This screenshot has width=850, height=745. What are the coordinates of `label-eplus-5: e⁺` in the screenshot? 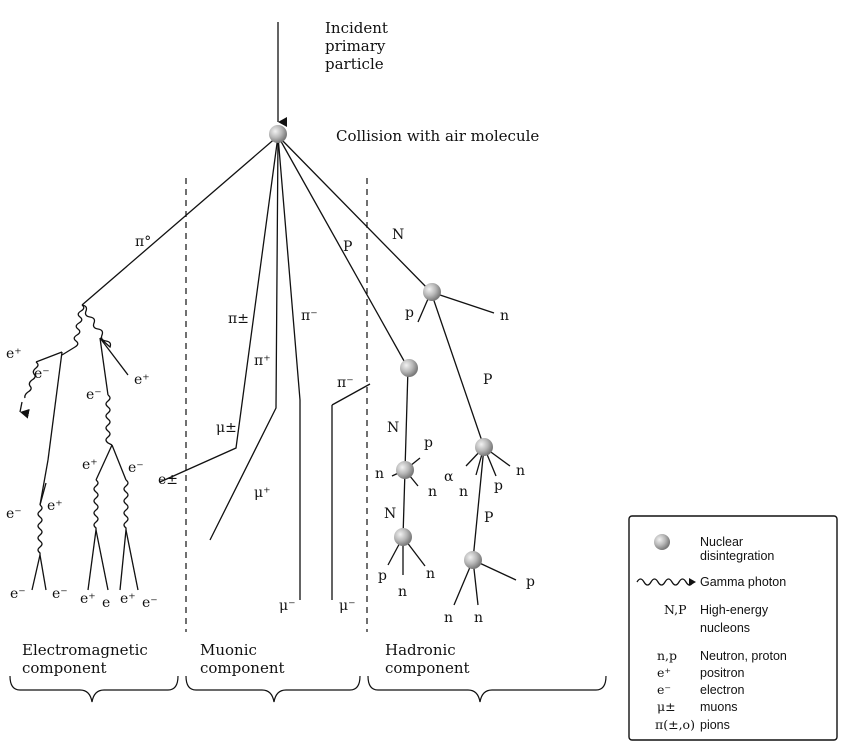 It's located at (88, 599).